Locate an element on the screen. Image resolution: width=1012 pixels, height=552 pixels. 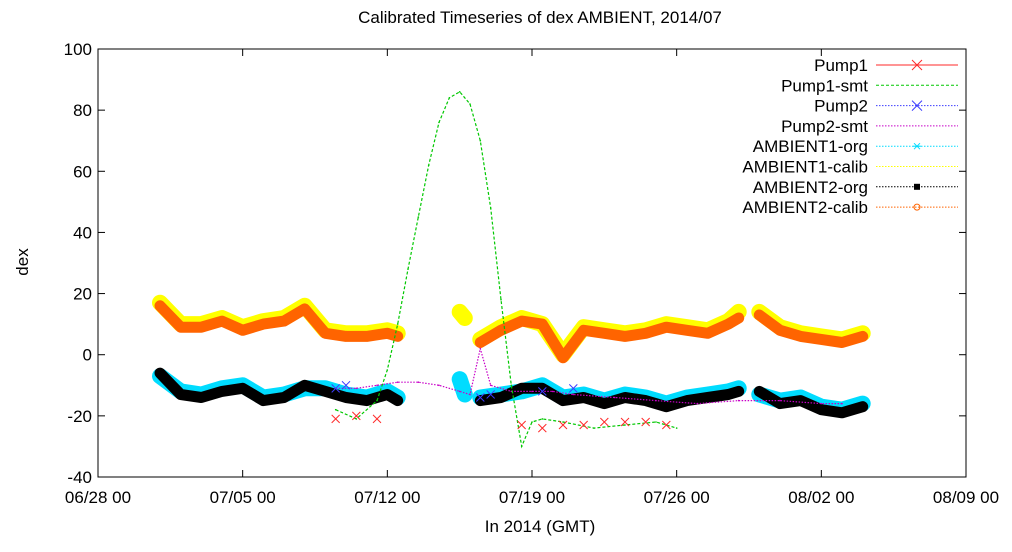
series-pump2 is located at coordinates (454, 391).